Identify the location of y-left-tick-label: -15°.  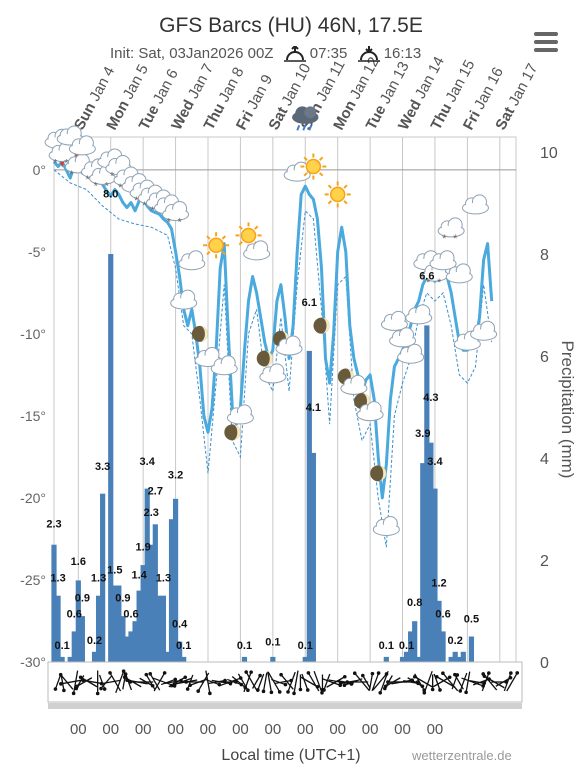
(33, 416).